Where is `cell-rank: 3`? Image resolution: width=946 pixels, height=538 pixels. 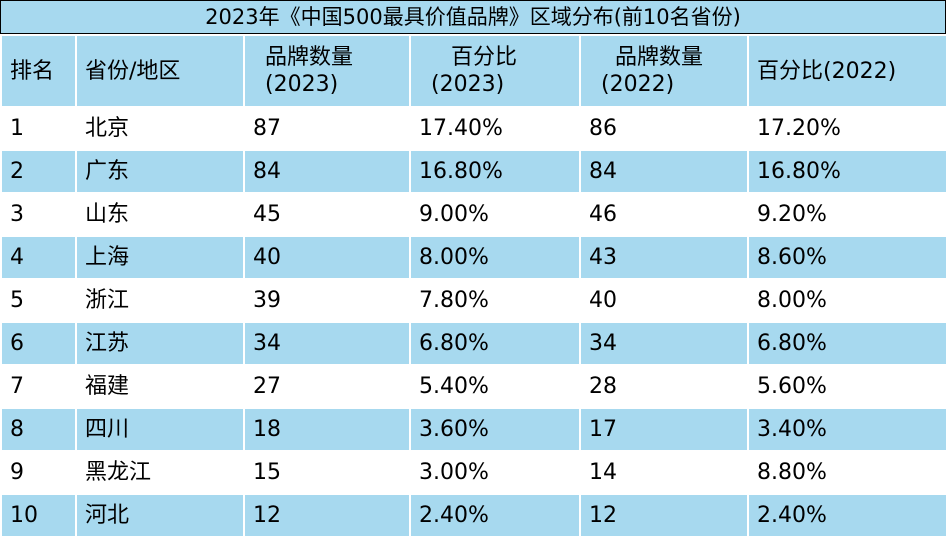
cell-rank: 3 is located at coordinates (38, 214).